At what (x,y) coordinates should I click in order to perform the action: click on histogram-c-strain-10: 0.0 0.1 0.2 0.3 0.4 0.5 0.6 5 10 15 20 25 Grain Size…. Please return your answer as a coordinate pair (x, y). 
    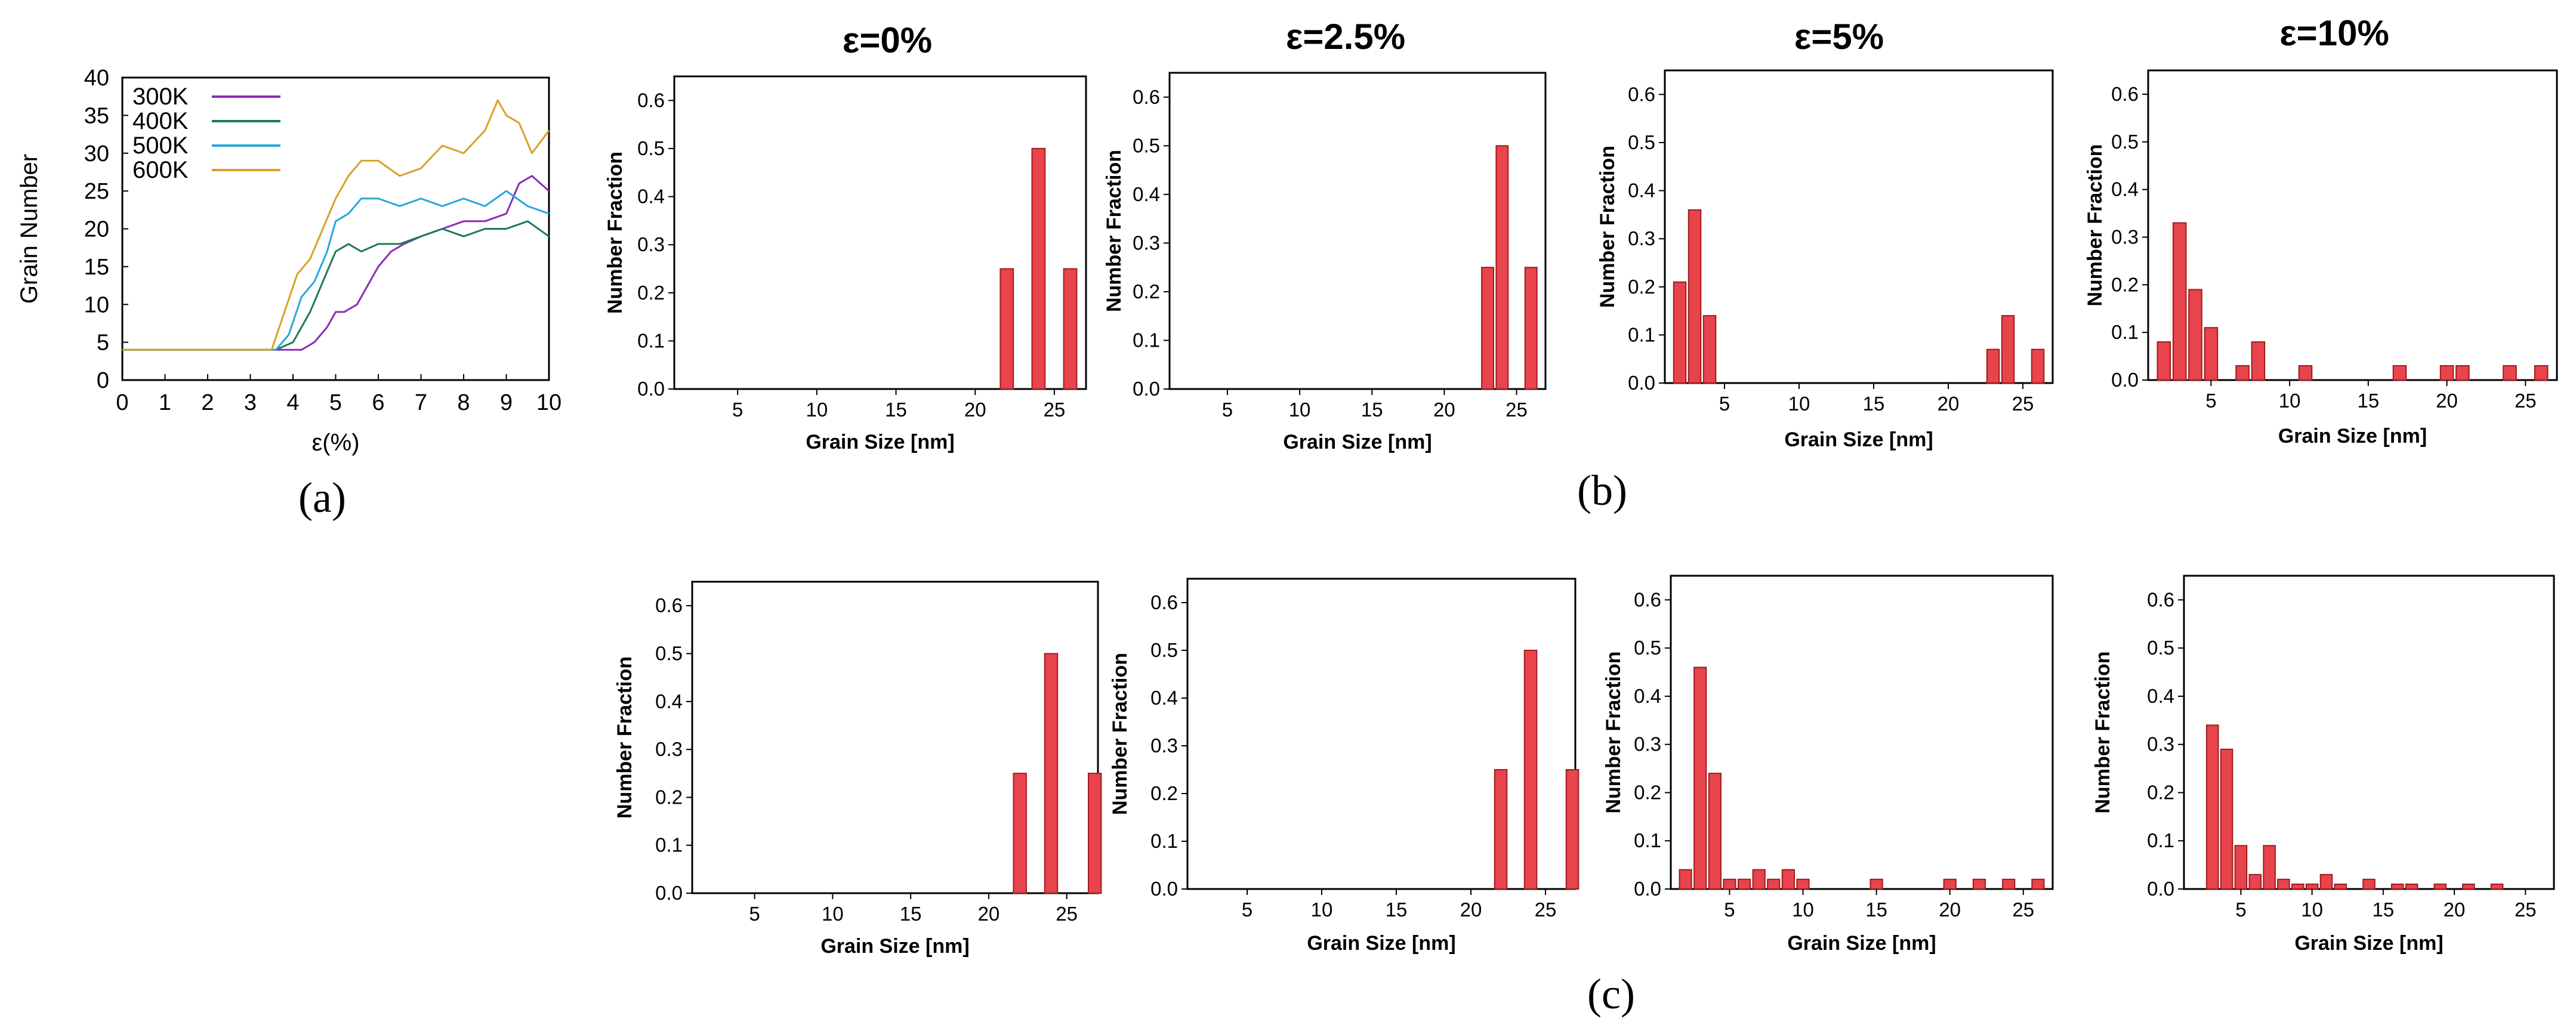
    Looking at the image, I should click on (2323, 765).